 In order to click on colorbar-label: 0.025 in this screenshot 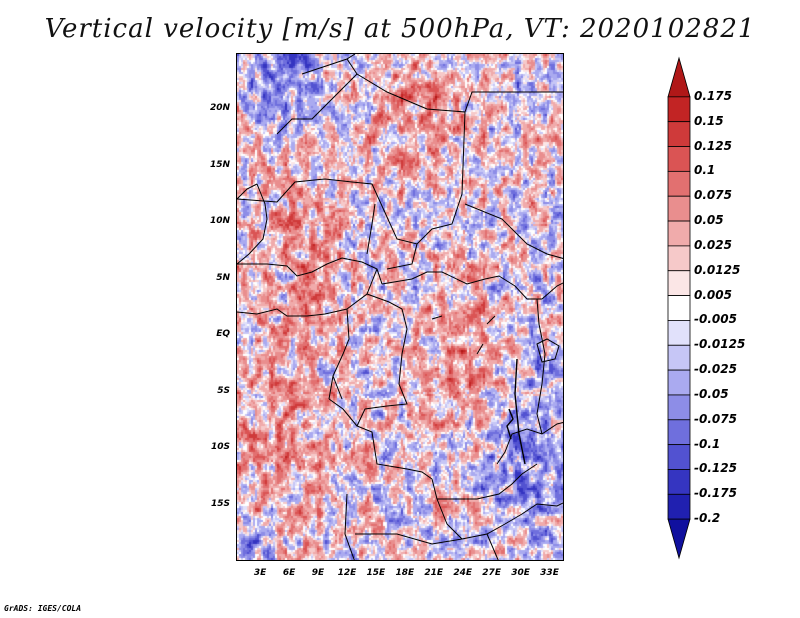, I will do `click(713, 244)`.